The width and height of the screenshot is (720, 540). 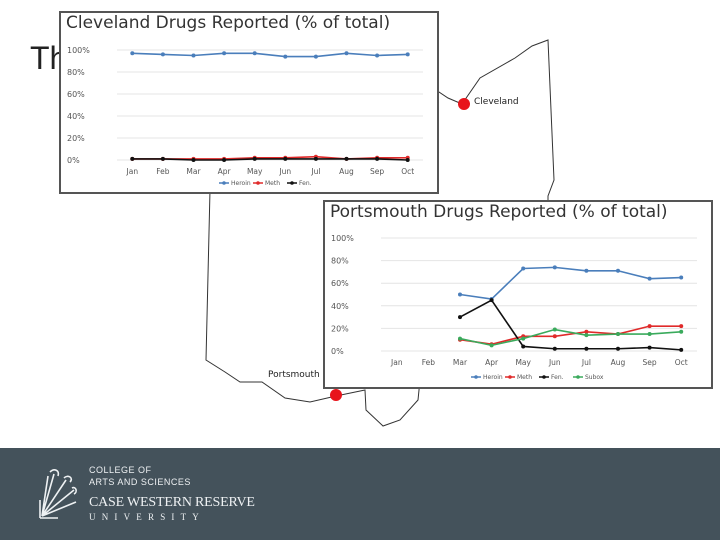 What do you see at coordinates (340, 283) in the screenshot?
I see `portsmouth-y-tick-label: 60%` at bounding box center [340, 283].